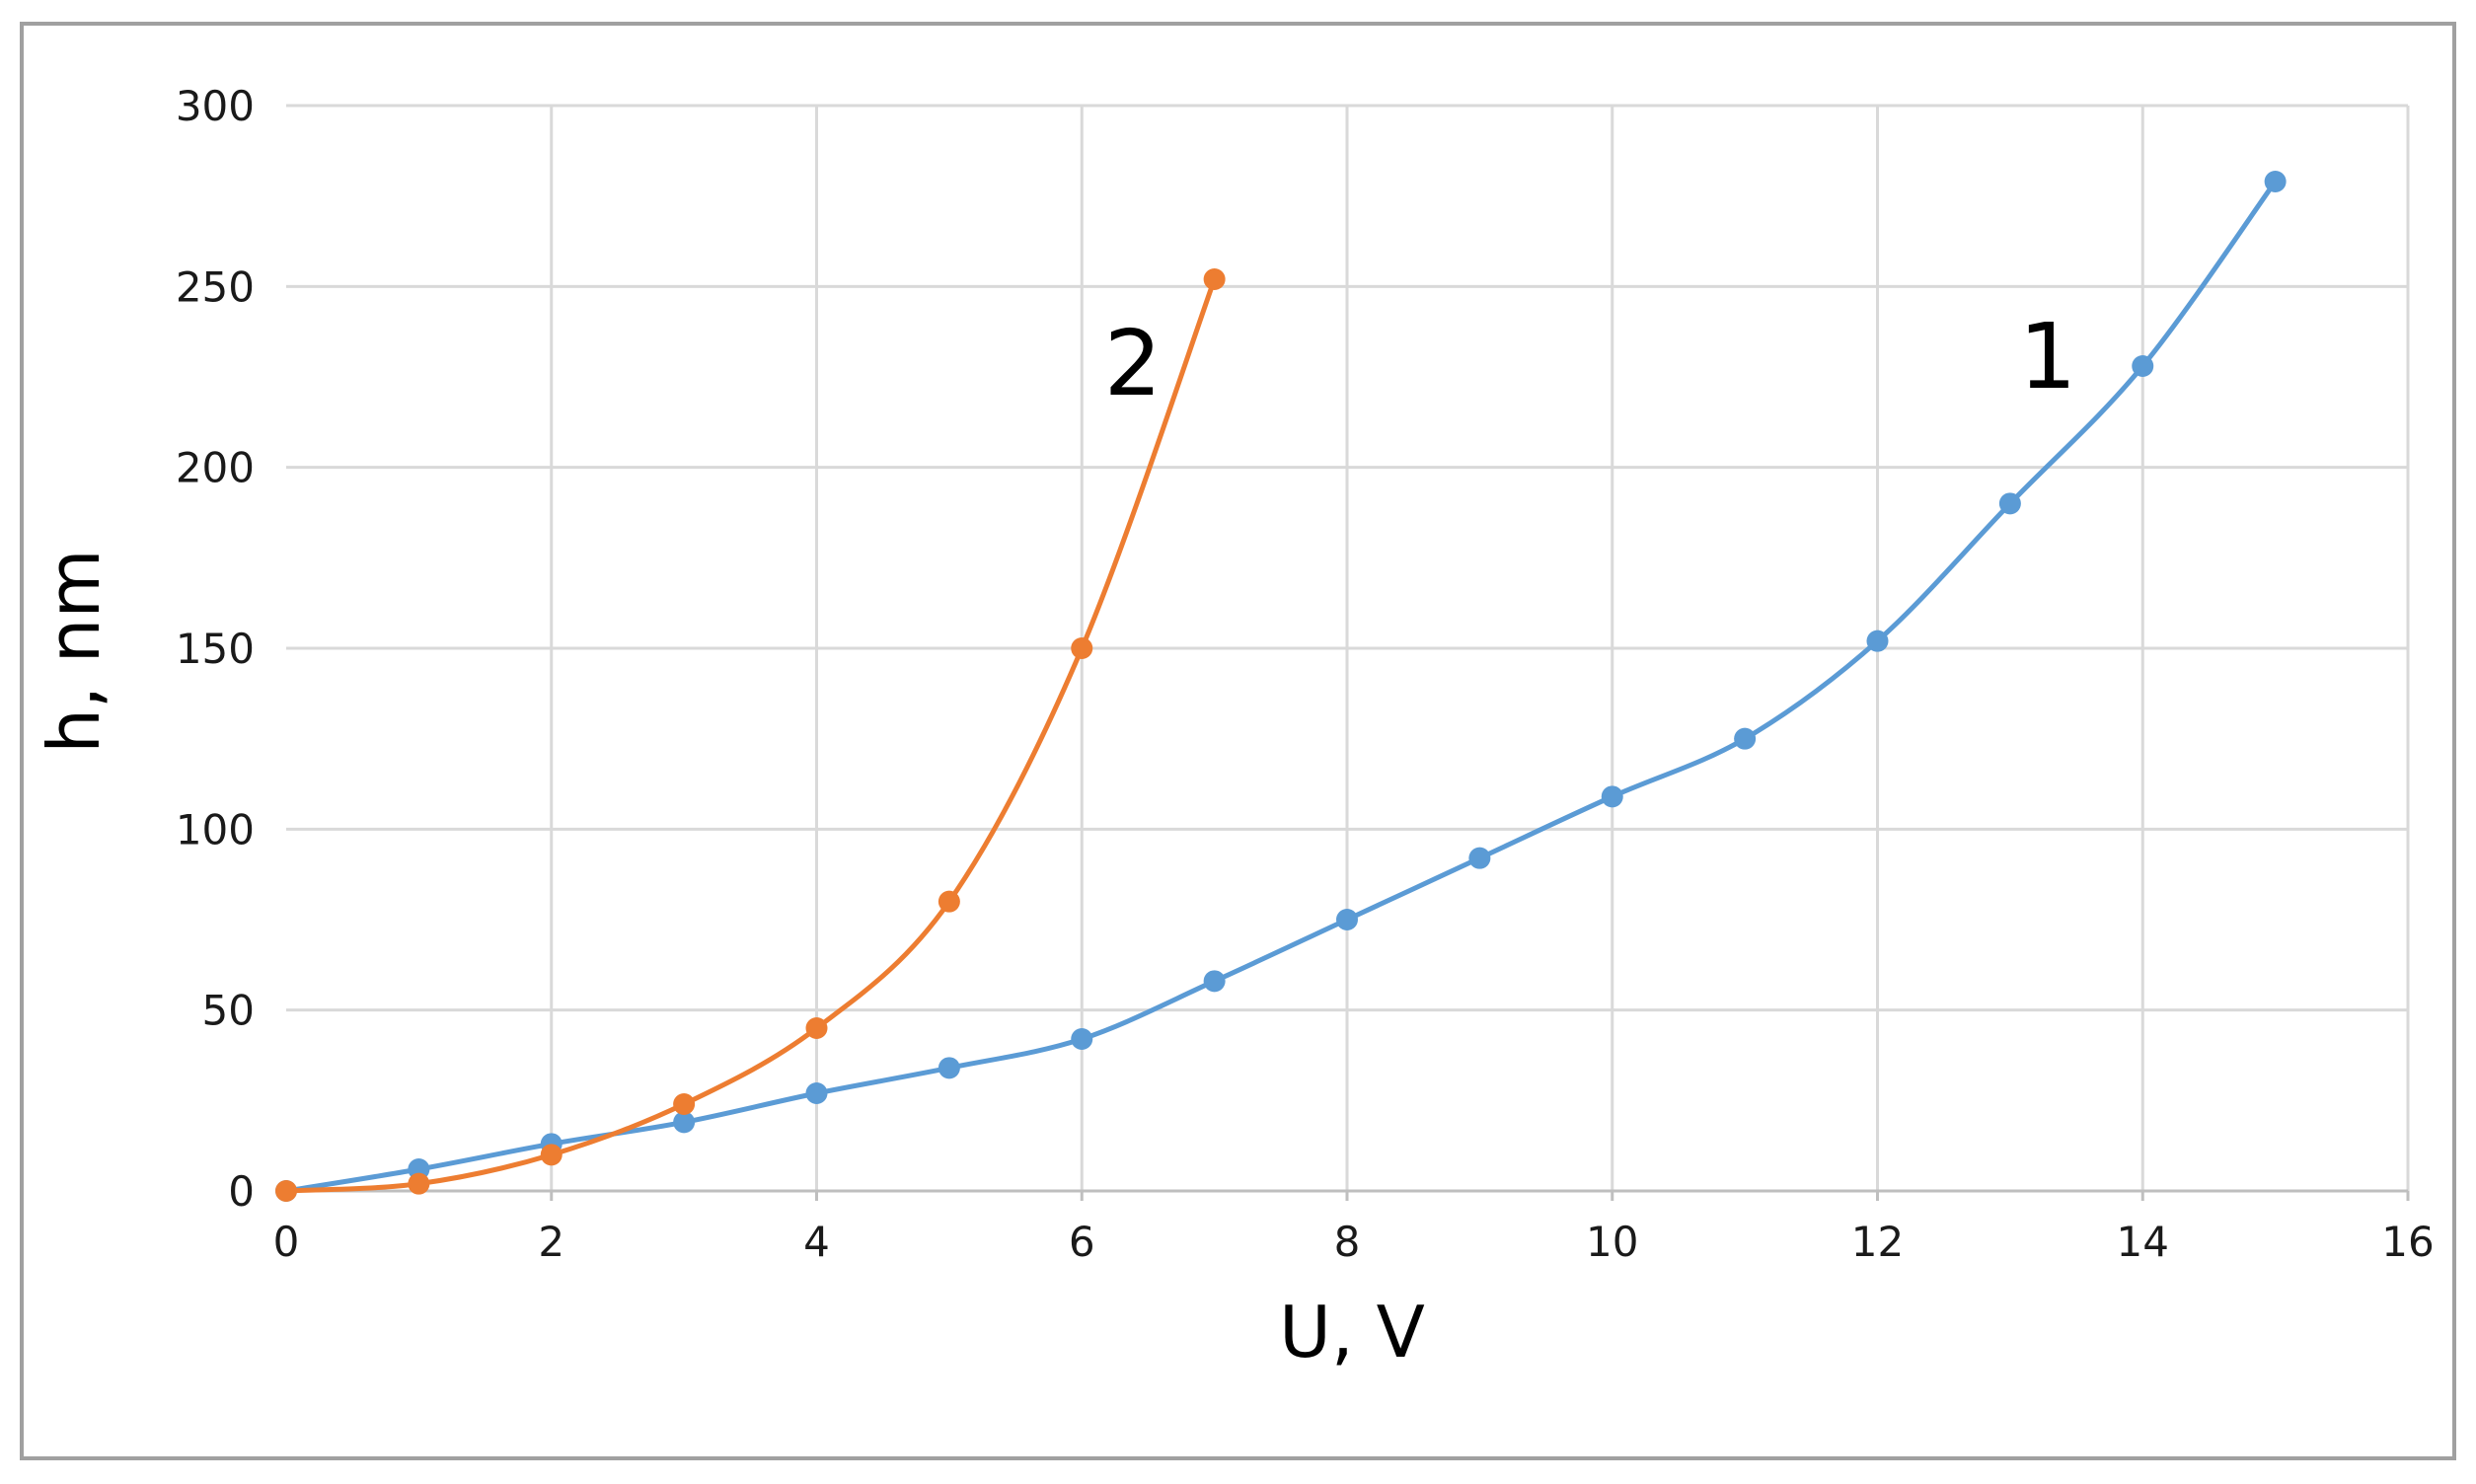  Describe the element at coordinates (286, 1242) in the screenshot. I see `x-tick-label: 0` at that location.